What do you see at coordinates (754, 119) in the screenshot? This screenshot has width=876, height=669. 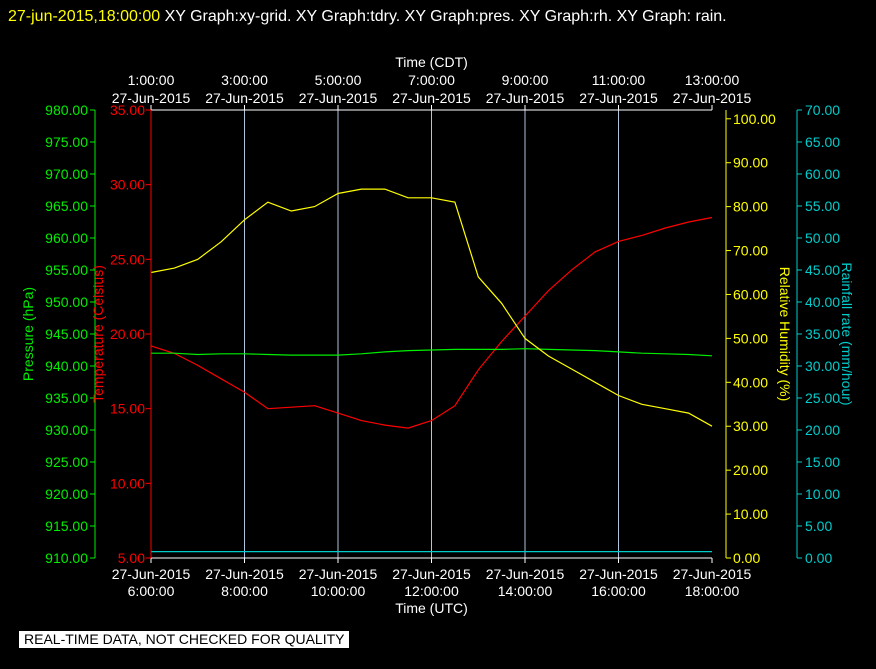 I see `humidity-axis-tick-label: 100.00` at bounding box center [754, 119].